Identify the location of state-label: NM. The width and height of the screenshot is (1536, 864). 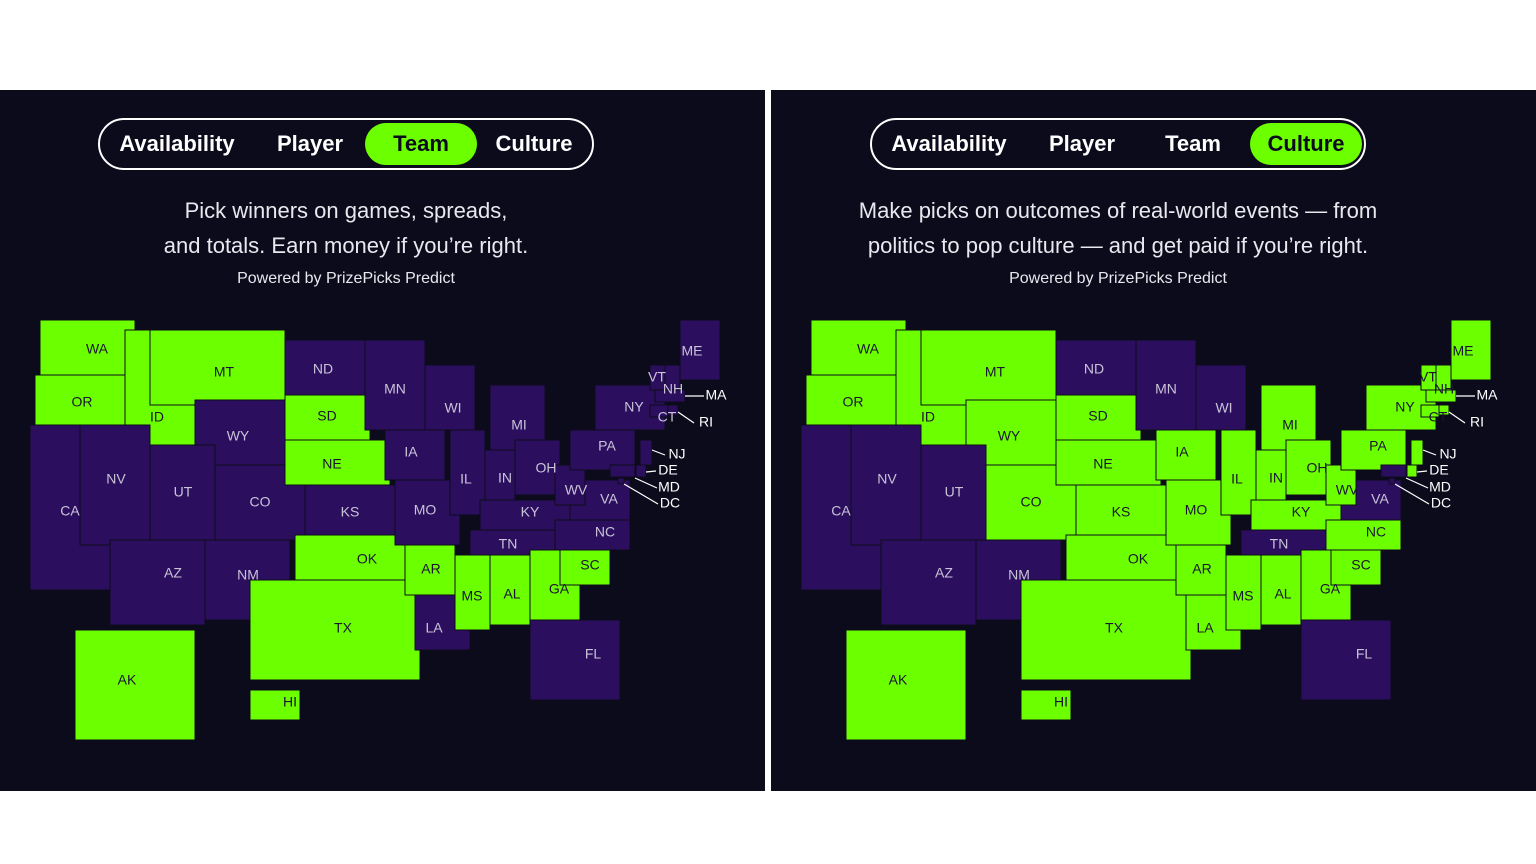
(1019, 575).